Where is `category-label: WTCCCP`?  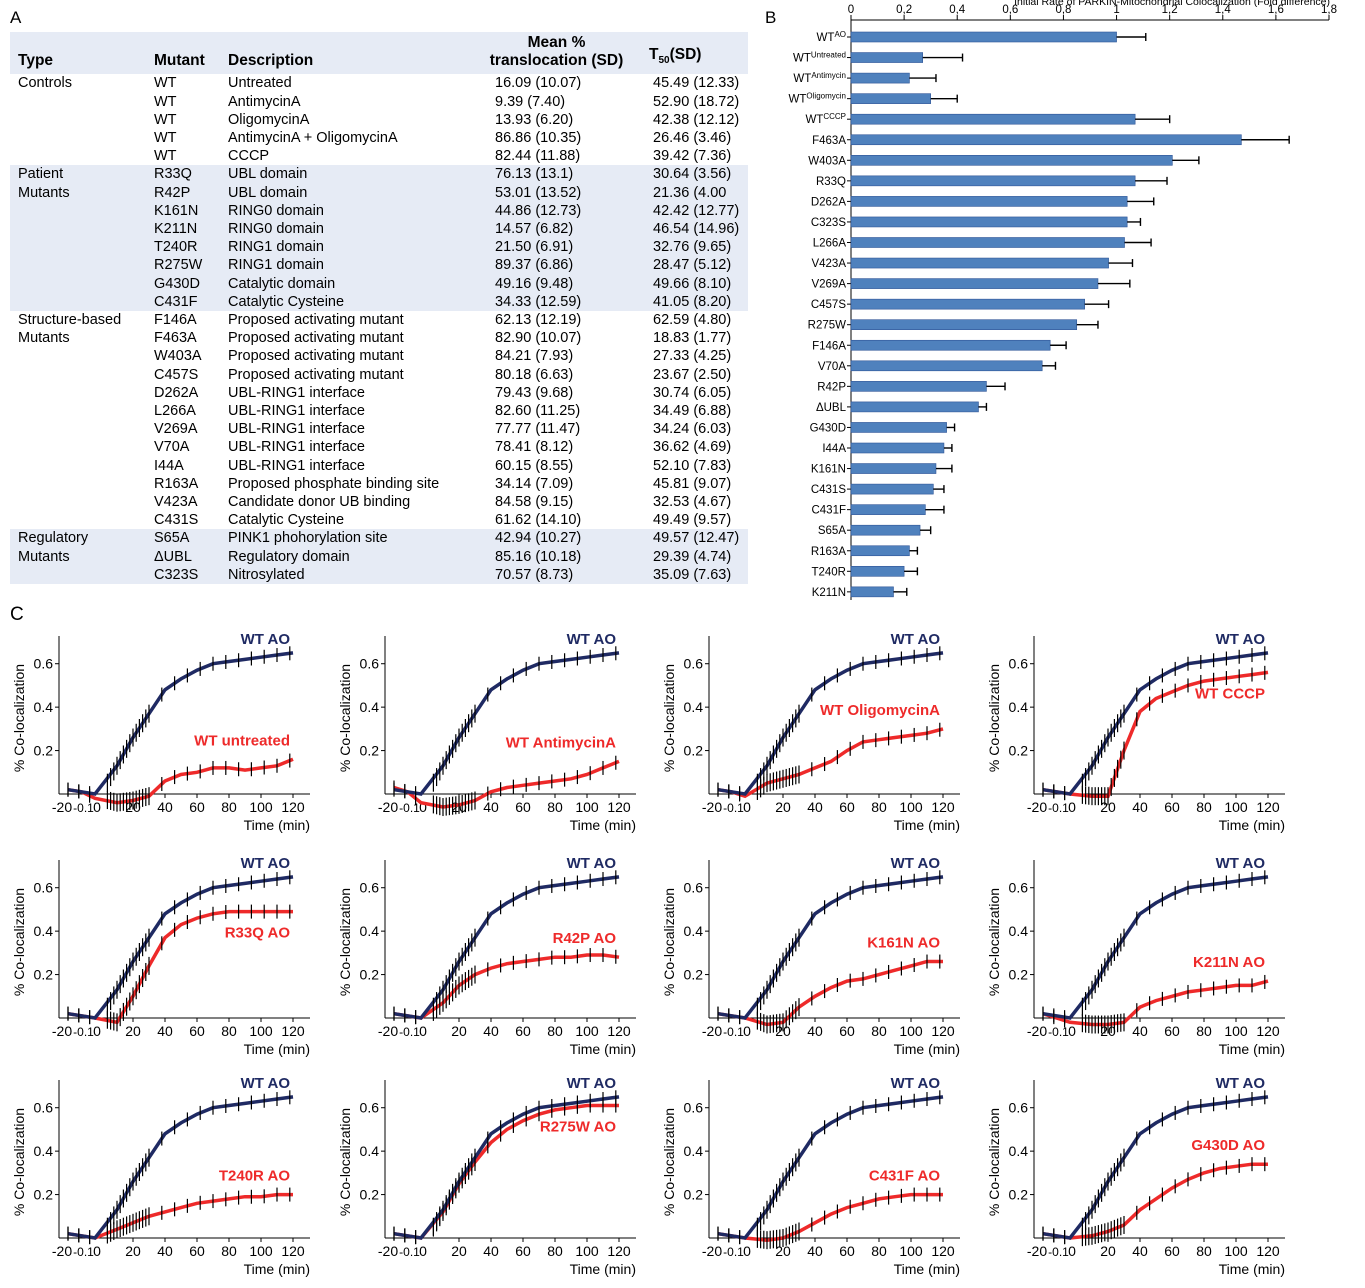 category-label: WTCCCP is located at coordinates (825, 119).